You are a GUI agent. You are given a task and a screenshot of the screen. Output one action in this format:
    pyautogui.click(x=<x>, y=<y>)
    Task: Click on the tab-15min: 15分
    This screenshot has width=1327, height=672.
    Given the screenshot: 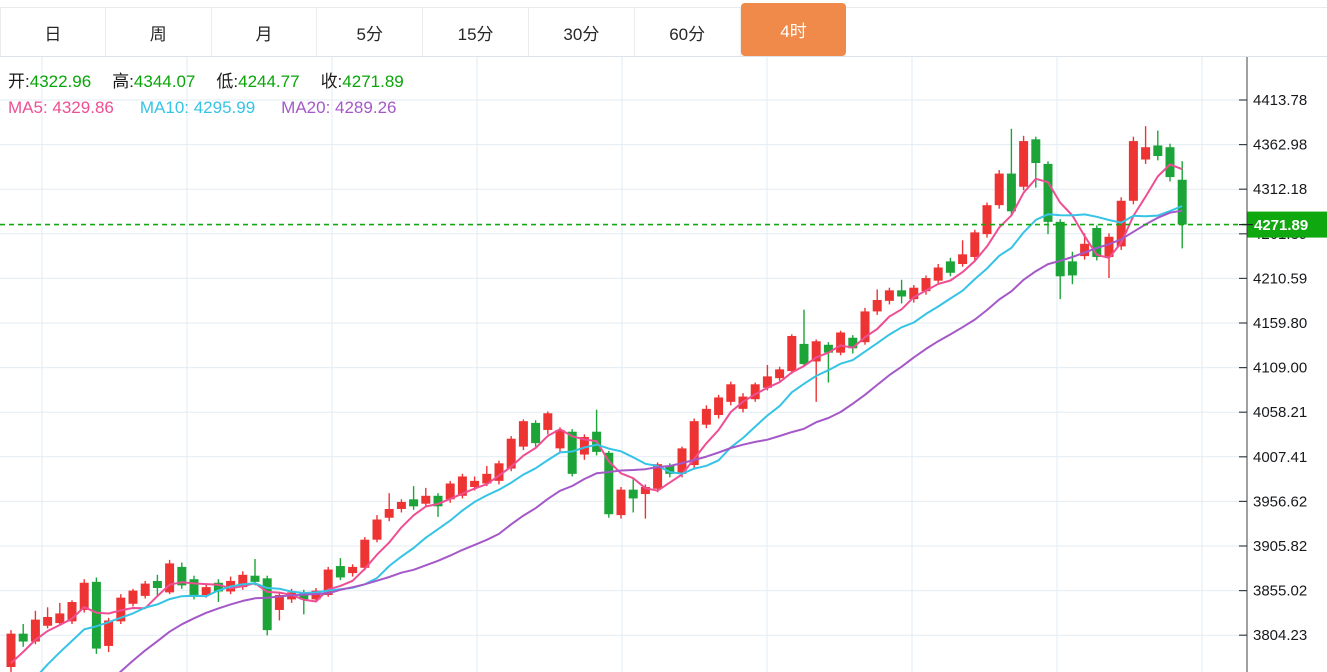 What is the action you would take?
    pyautogui.click(x=476, y=32)
    